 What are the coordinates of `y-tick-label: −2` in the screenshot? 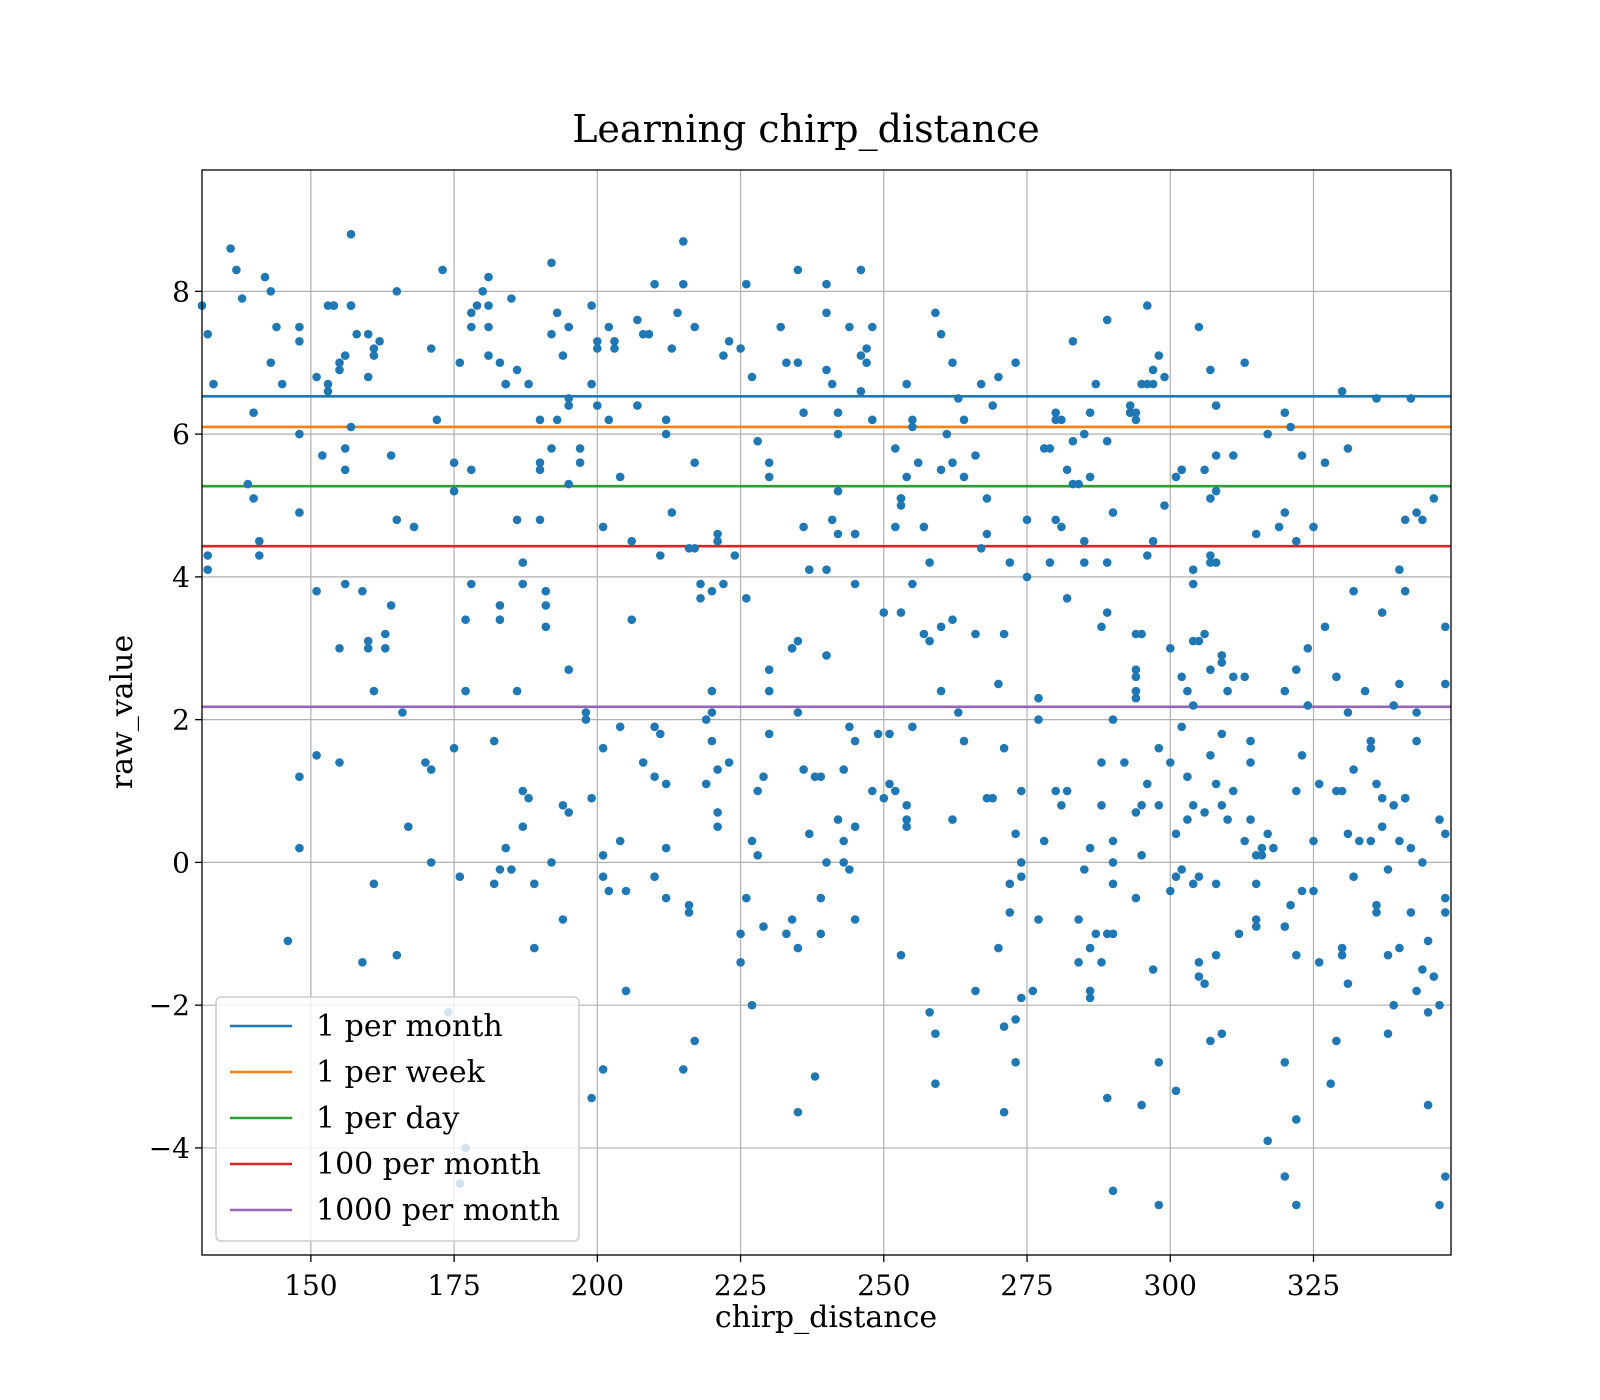 It's located at (169, 1005).